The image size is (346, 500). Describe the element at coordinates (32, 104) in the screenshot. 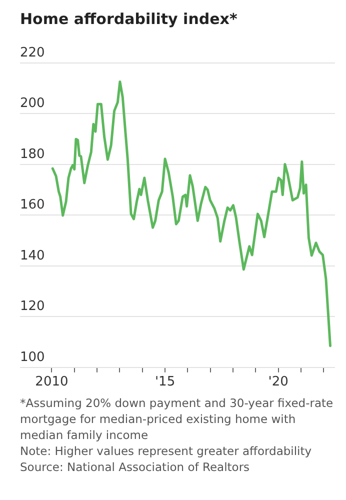

I see `y-tick-label: 200` at that location.